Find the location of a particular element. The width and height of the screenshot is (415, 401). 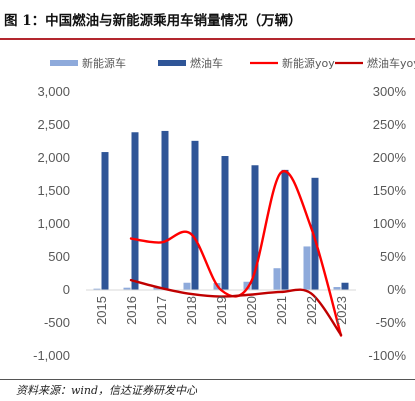

right-tick-label: -50% is located at coordinates (391, 322).